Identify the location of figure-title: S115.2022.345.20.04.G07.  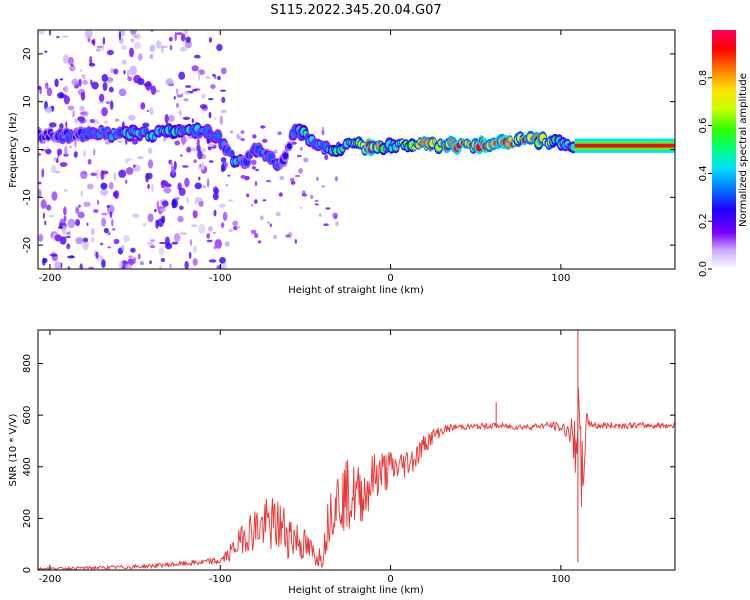
(355, 10).